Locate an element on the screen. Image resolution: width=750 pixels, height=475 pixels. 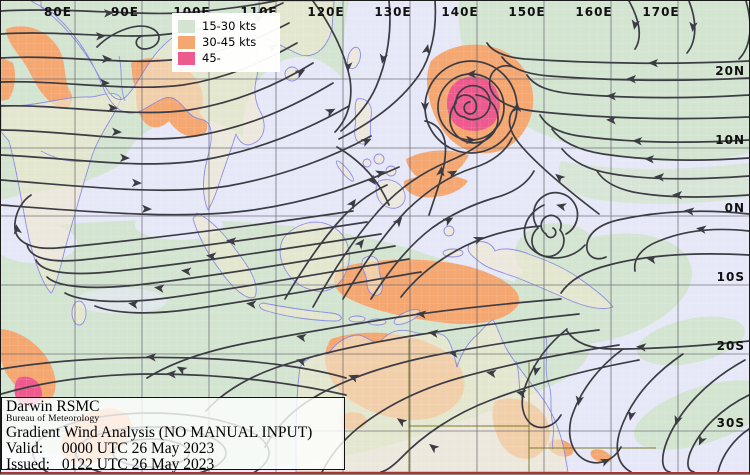
lat-label: 20N is located at coordinates (730, 71).